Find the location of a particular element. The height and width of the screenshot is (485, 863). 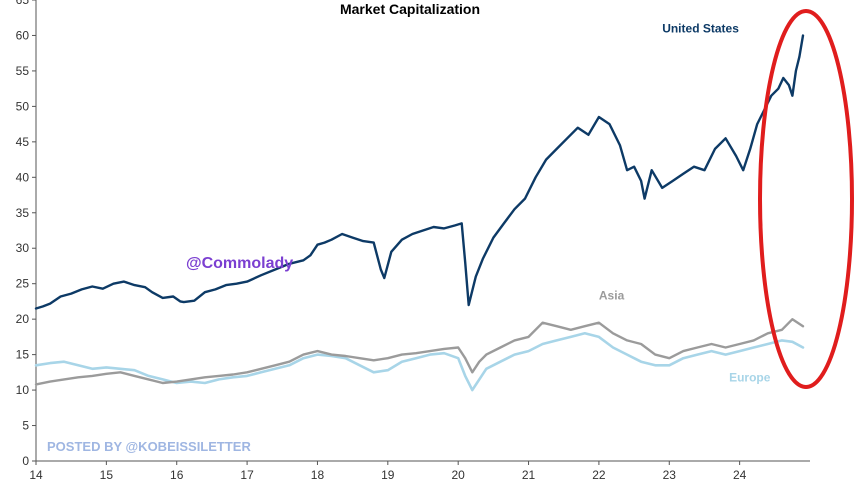

watermark-commolady: @Commolady is located at coordinates (239, 263).